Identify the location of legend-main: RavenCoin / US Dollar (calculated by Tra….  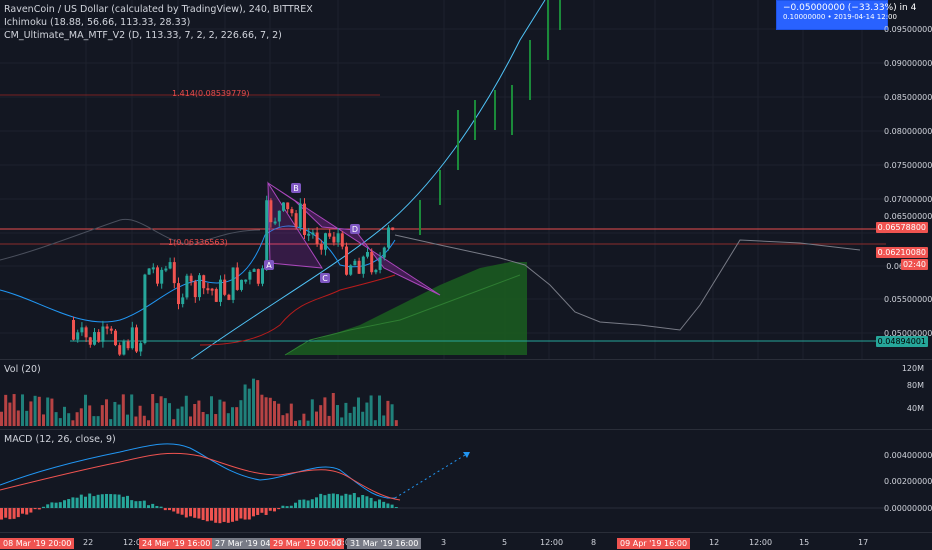
(158, 9).